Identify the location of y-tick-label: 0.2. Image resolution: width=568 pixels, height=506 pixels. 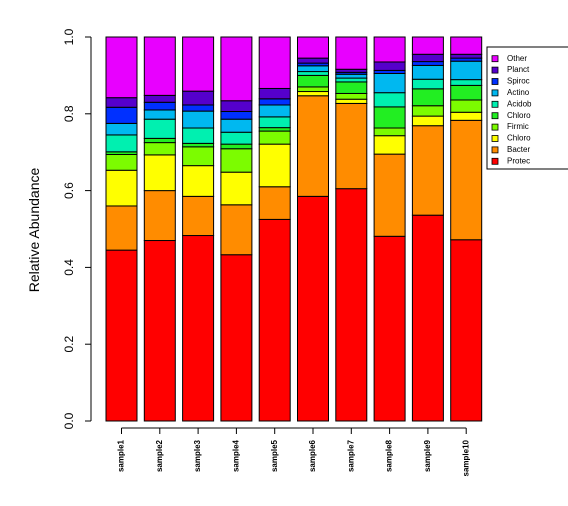
(69, 344).